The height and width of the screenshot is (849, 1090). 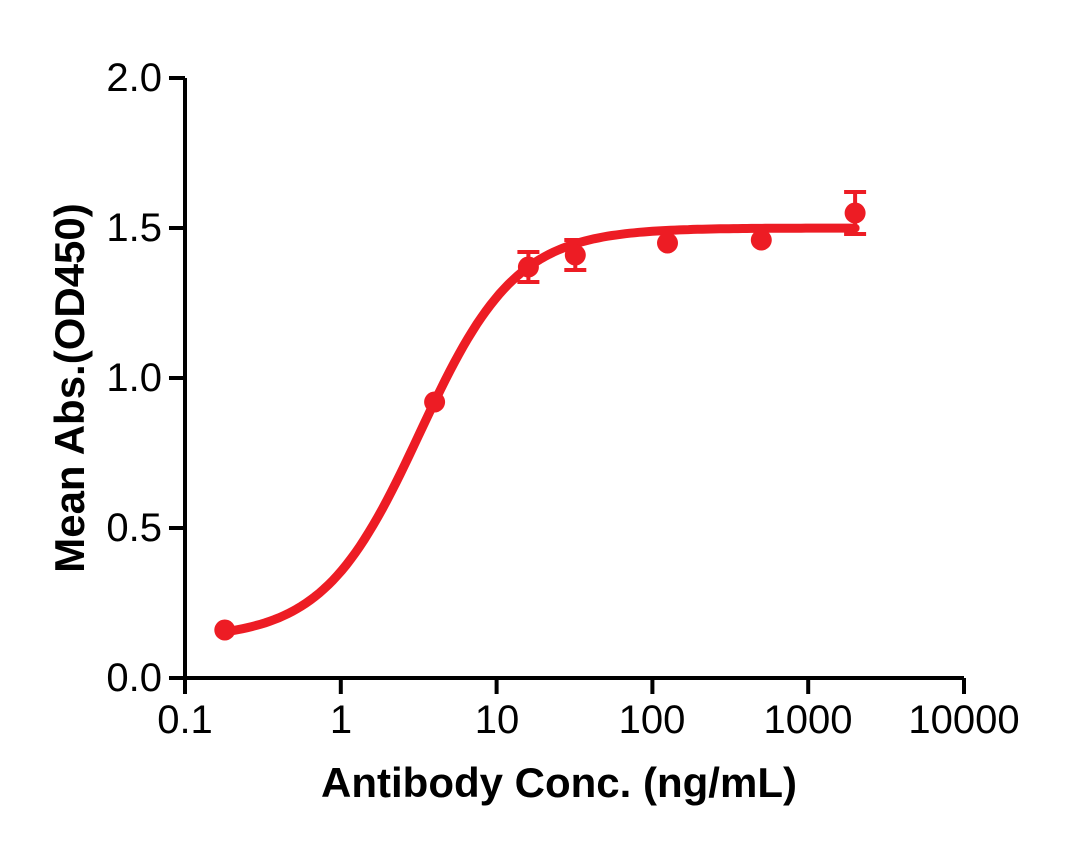 What do you see at coordinates (652, 720) in the screenshot?
I see `x-tick-label: 100` at bounding box center [652, 720].